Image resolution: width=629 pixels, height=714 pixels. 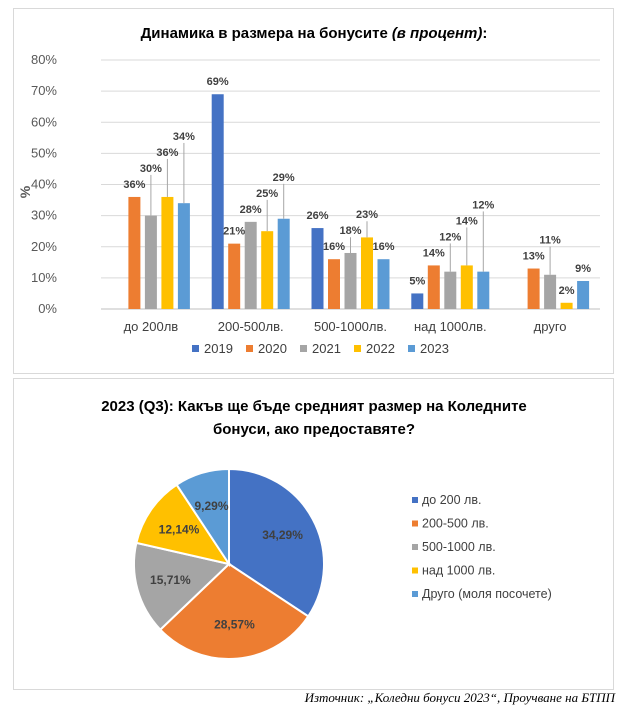 I want to click on data-label: 26%, so click(x=317, y=216).